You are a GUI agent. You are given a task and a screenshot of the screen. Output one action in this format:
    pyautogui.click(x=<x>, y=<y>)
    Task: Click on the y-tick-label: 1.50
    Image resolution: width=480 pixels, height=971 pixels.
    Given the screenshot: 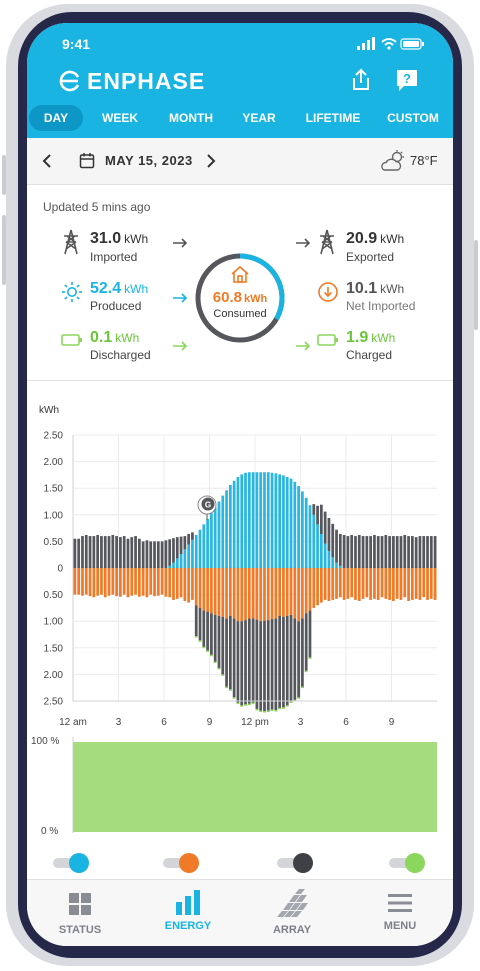 What is the action you would take?
    pyautogui.click(x=54, y=489)
    